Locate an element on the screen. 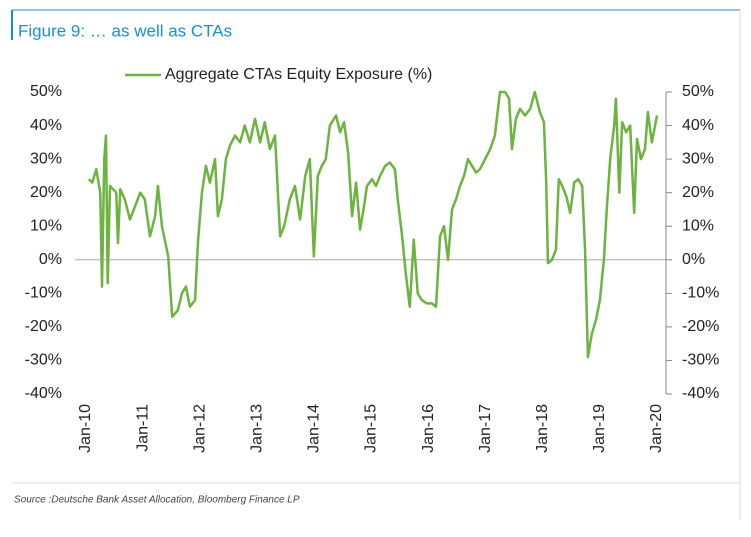  y-tick-label: 30% is located at coordinates (46, 158).